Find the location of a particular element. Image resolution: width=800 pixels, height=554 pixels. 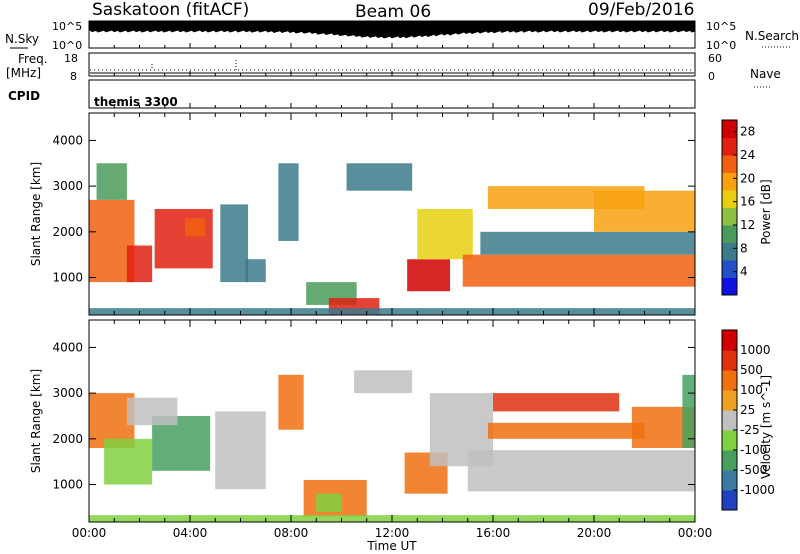

colorbar-tick-label: 24 is located at coordinates (747, 155).